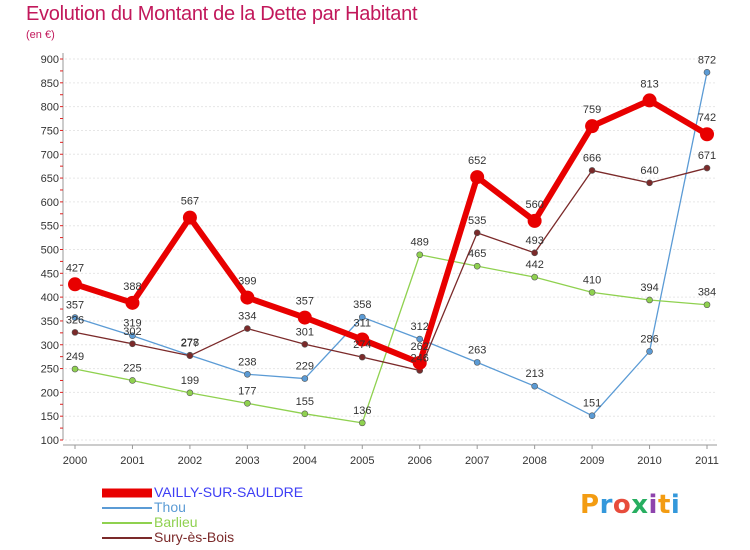  Describe the element at coordinates (170, 507) in the screenshot. I see `legend-label: Thou` at that location.